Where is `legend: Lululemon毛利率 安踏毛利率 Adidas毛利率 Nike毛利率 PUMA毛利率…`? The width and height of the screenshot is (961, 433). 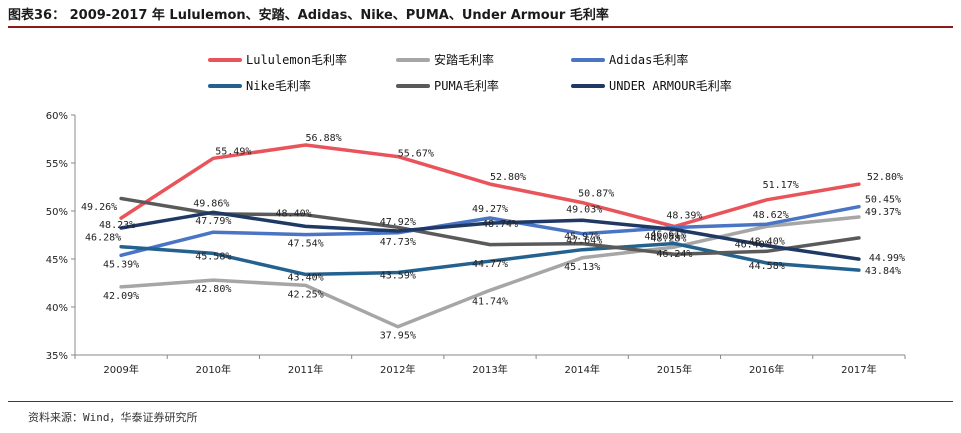
legend: Lululemon毛利率 安踏毛利率 Adidas毛利率 Nike毛利率 PUMA毛利率… is located at coordinates (470, 72).